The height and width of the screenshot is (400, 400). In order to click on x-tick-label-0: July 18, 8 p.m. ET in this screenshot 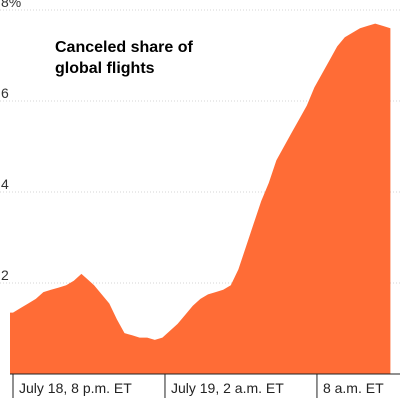, I will do `click(75, 388)`.